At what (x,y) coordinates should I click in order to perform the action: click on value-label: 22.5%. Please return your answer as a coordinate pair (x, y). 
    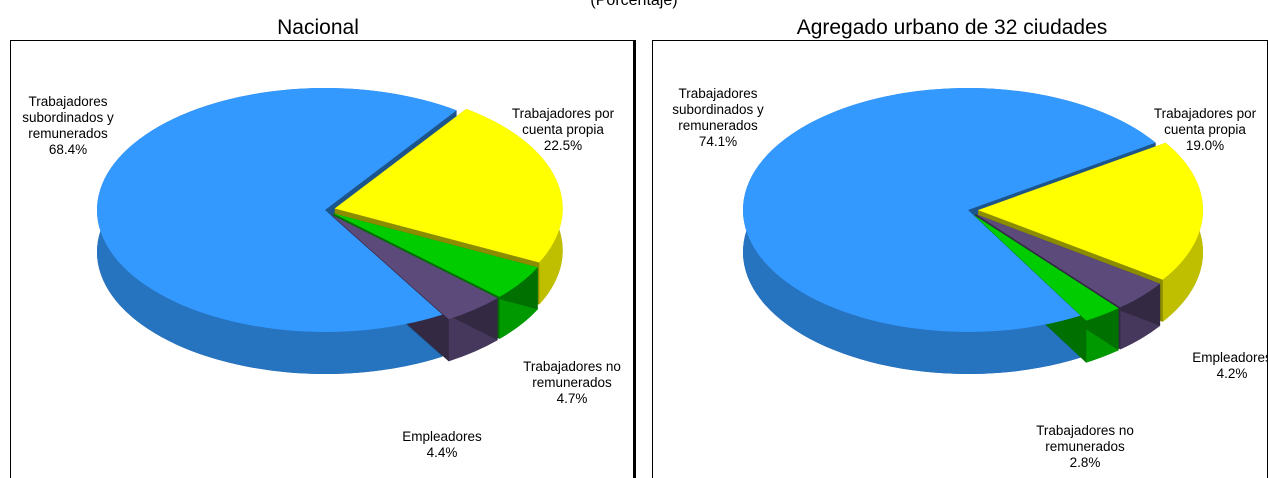
    Looking at the image, I should click on (563, 145).